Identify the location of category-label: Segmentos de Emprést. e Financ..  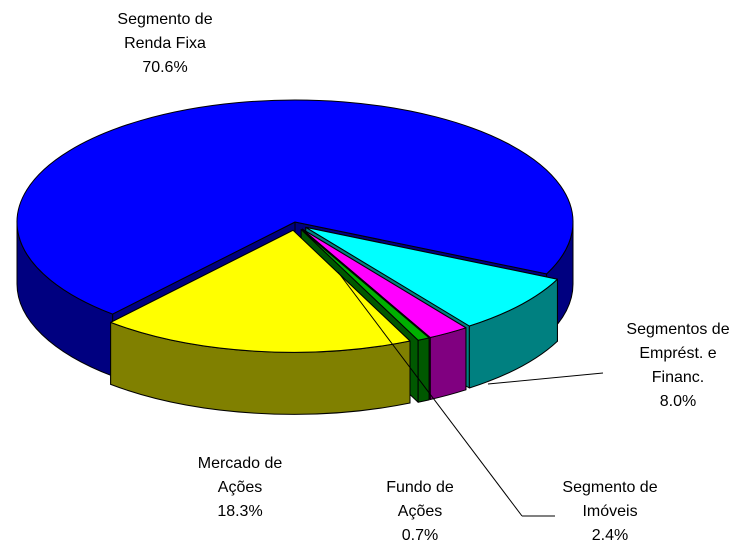
(678, 353).